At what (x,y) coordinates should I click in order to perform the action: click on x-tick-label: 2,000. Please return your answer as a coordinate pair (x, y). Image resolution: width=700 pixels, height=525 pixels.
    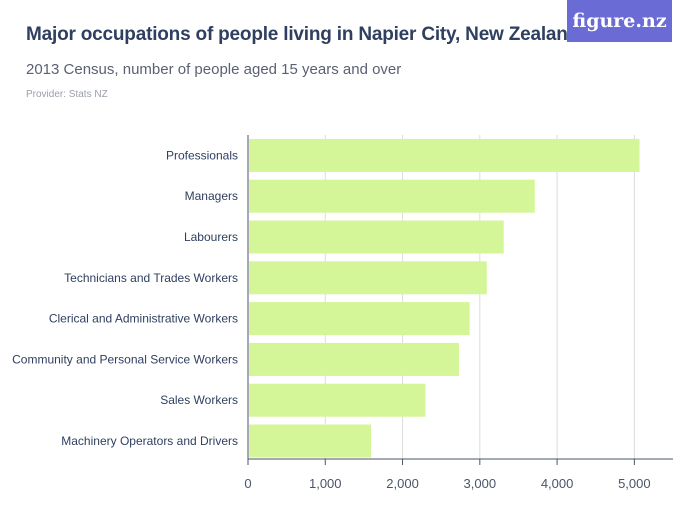
    Looking at the image, I should click on (402, 483).